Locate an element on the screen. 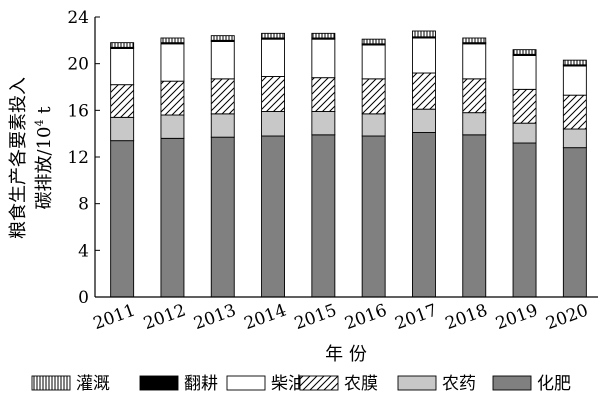 The image size is (607, 399). x-tick-label: 2011 is located at coordinates (114, 318).